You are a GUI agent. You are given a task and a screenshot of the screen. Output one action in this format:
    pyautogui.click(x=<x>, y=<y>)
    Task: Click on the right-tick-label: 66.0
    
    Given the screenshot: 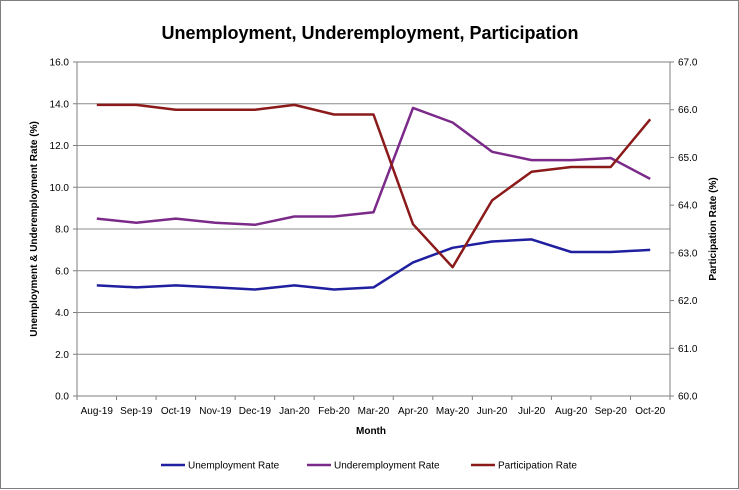 What is the action you would take?
    pyautogui.click(x=688, y=110)
    